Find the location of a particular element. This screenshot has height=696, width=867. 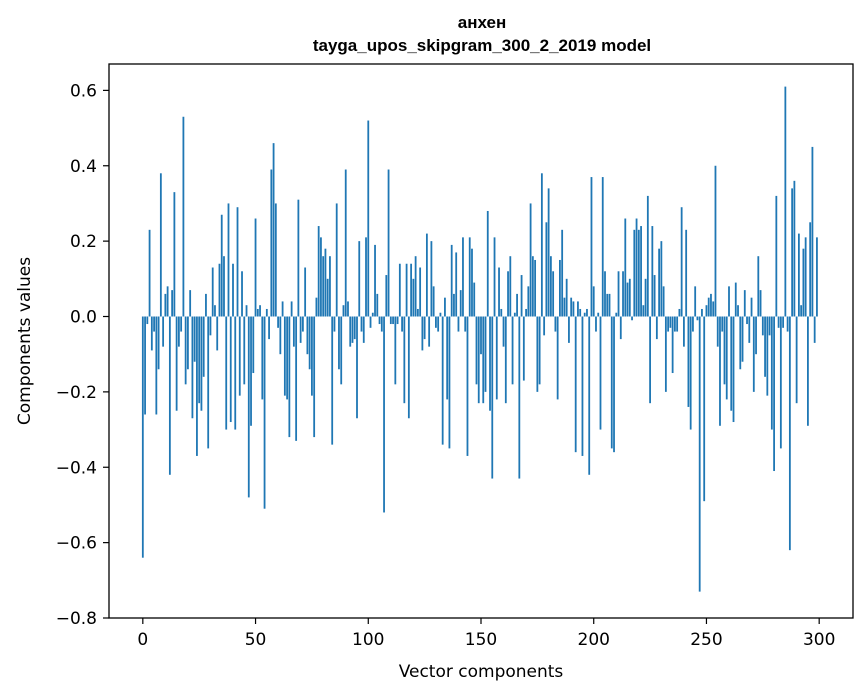

y-tick-label: −0.2 is located at coordinates (76, 393).